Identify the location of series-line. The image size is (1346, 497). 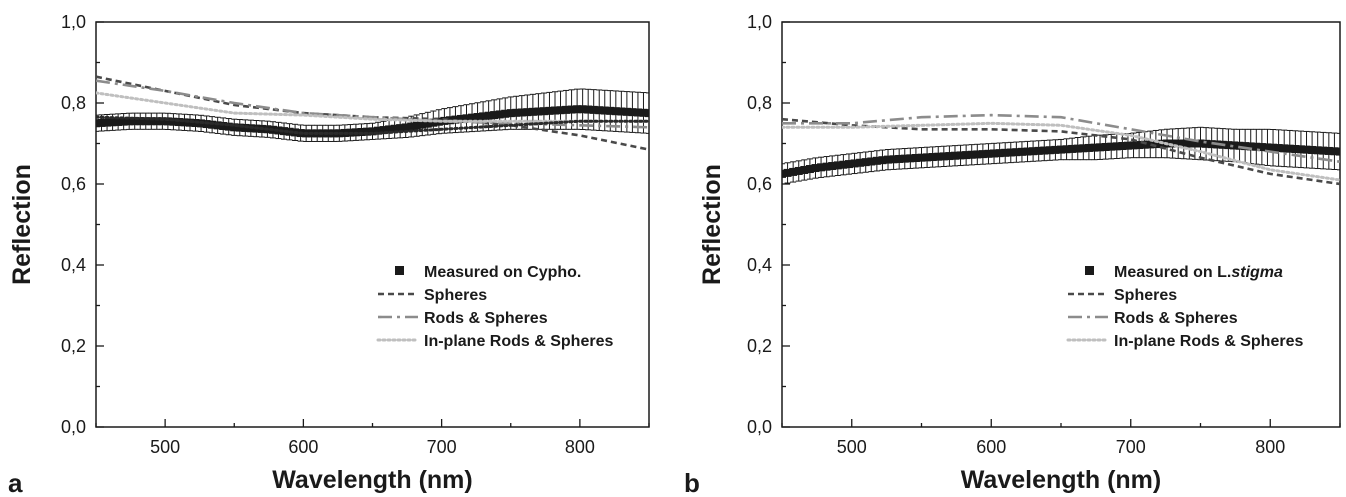
(372, 104).